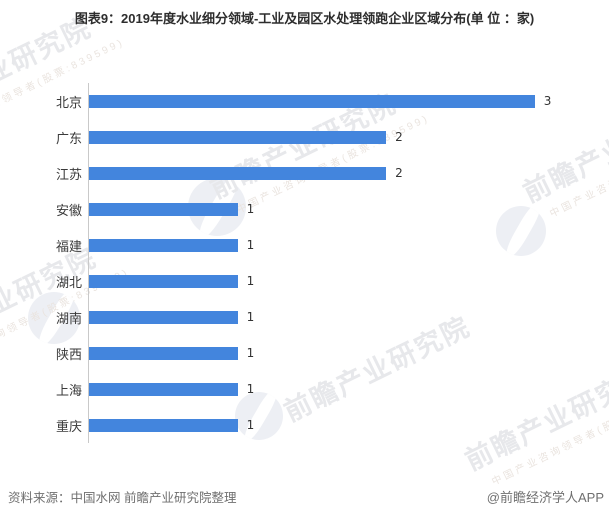 The image size is (609, 518). I want to click on category-label: 广东, so click(68, 138).